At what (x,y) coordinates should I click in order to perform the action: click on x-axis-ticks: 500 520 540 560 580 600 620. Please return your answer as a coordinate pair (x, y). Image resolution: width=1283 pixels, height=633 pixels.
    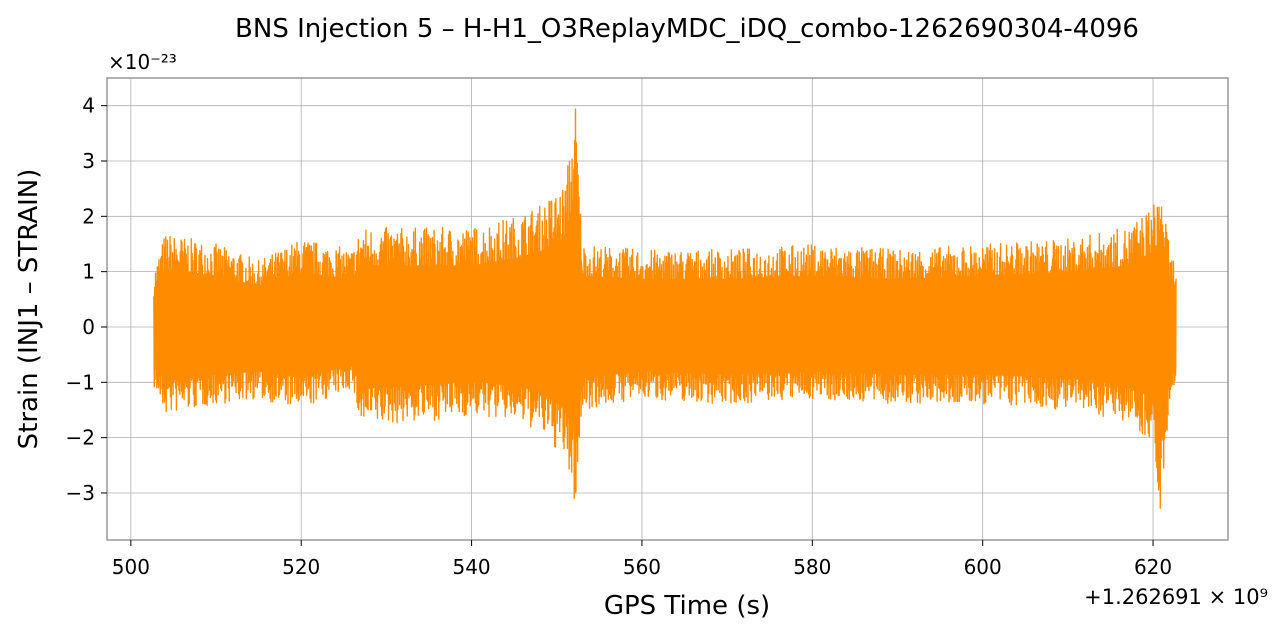
    Looking at the image, I should click on (642, 559).